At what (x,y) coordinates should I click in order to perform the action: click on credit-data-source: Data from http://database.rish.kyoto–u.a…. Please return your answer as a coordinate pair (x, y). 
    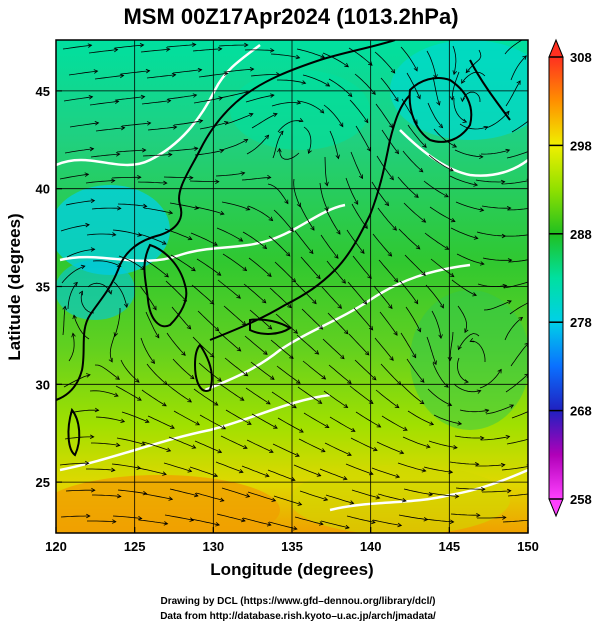
    Looking at the image, I should click on (298, 616).